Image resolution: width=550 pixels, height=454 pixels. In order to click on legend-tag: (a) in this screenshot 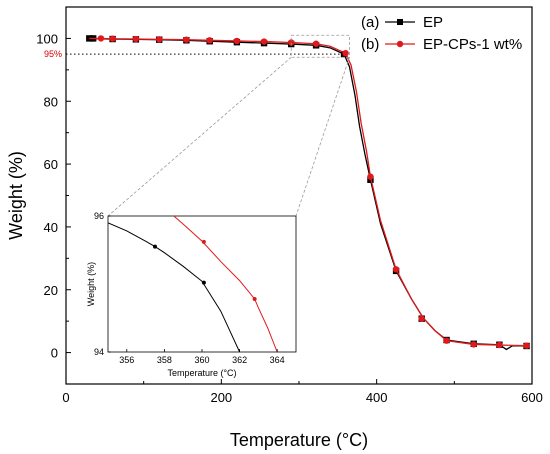, I will do `click(370, 22)`.